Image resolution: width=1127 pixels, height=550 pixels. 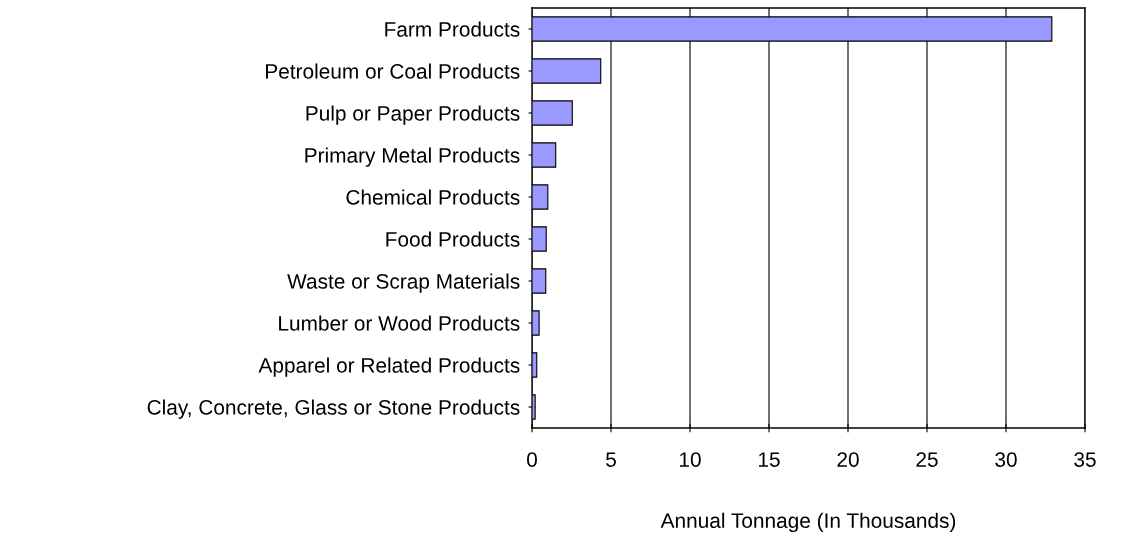 I want to click on x-tick-label: 15, so click(x=769, y=459).